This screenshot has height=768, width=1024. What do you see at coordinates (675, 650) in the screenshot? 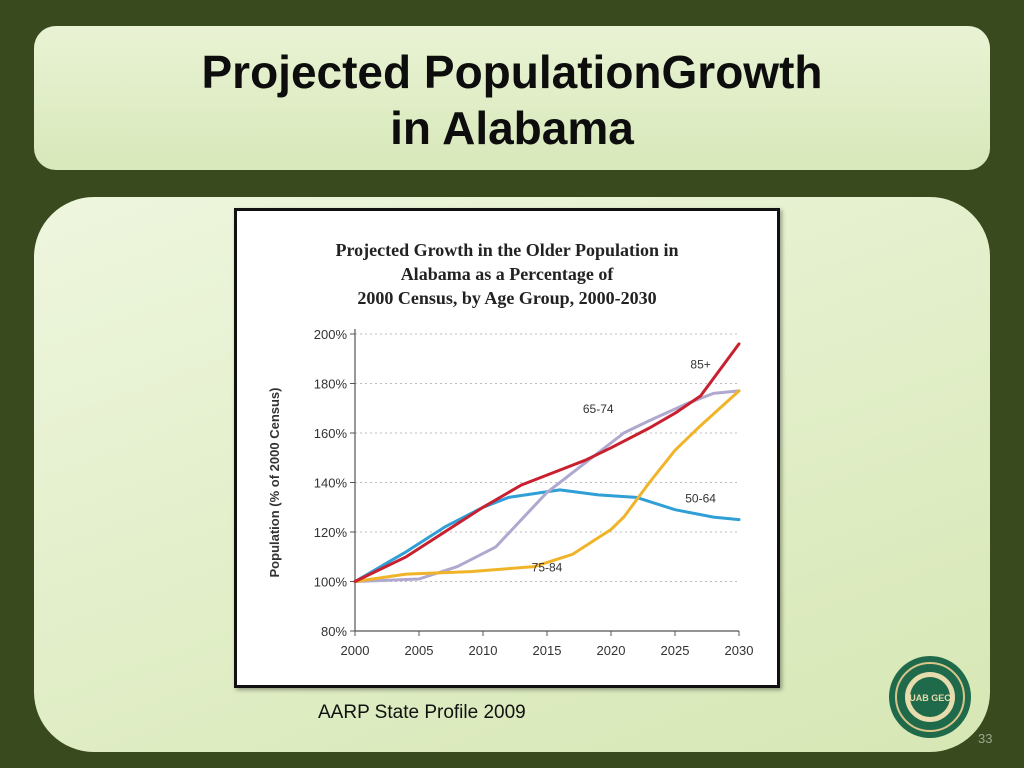
I see `x-tick-label: 2025` at bounding box center [675, 650].